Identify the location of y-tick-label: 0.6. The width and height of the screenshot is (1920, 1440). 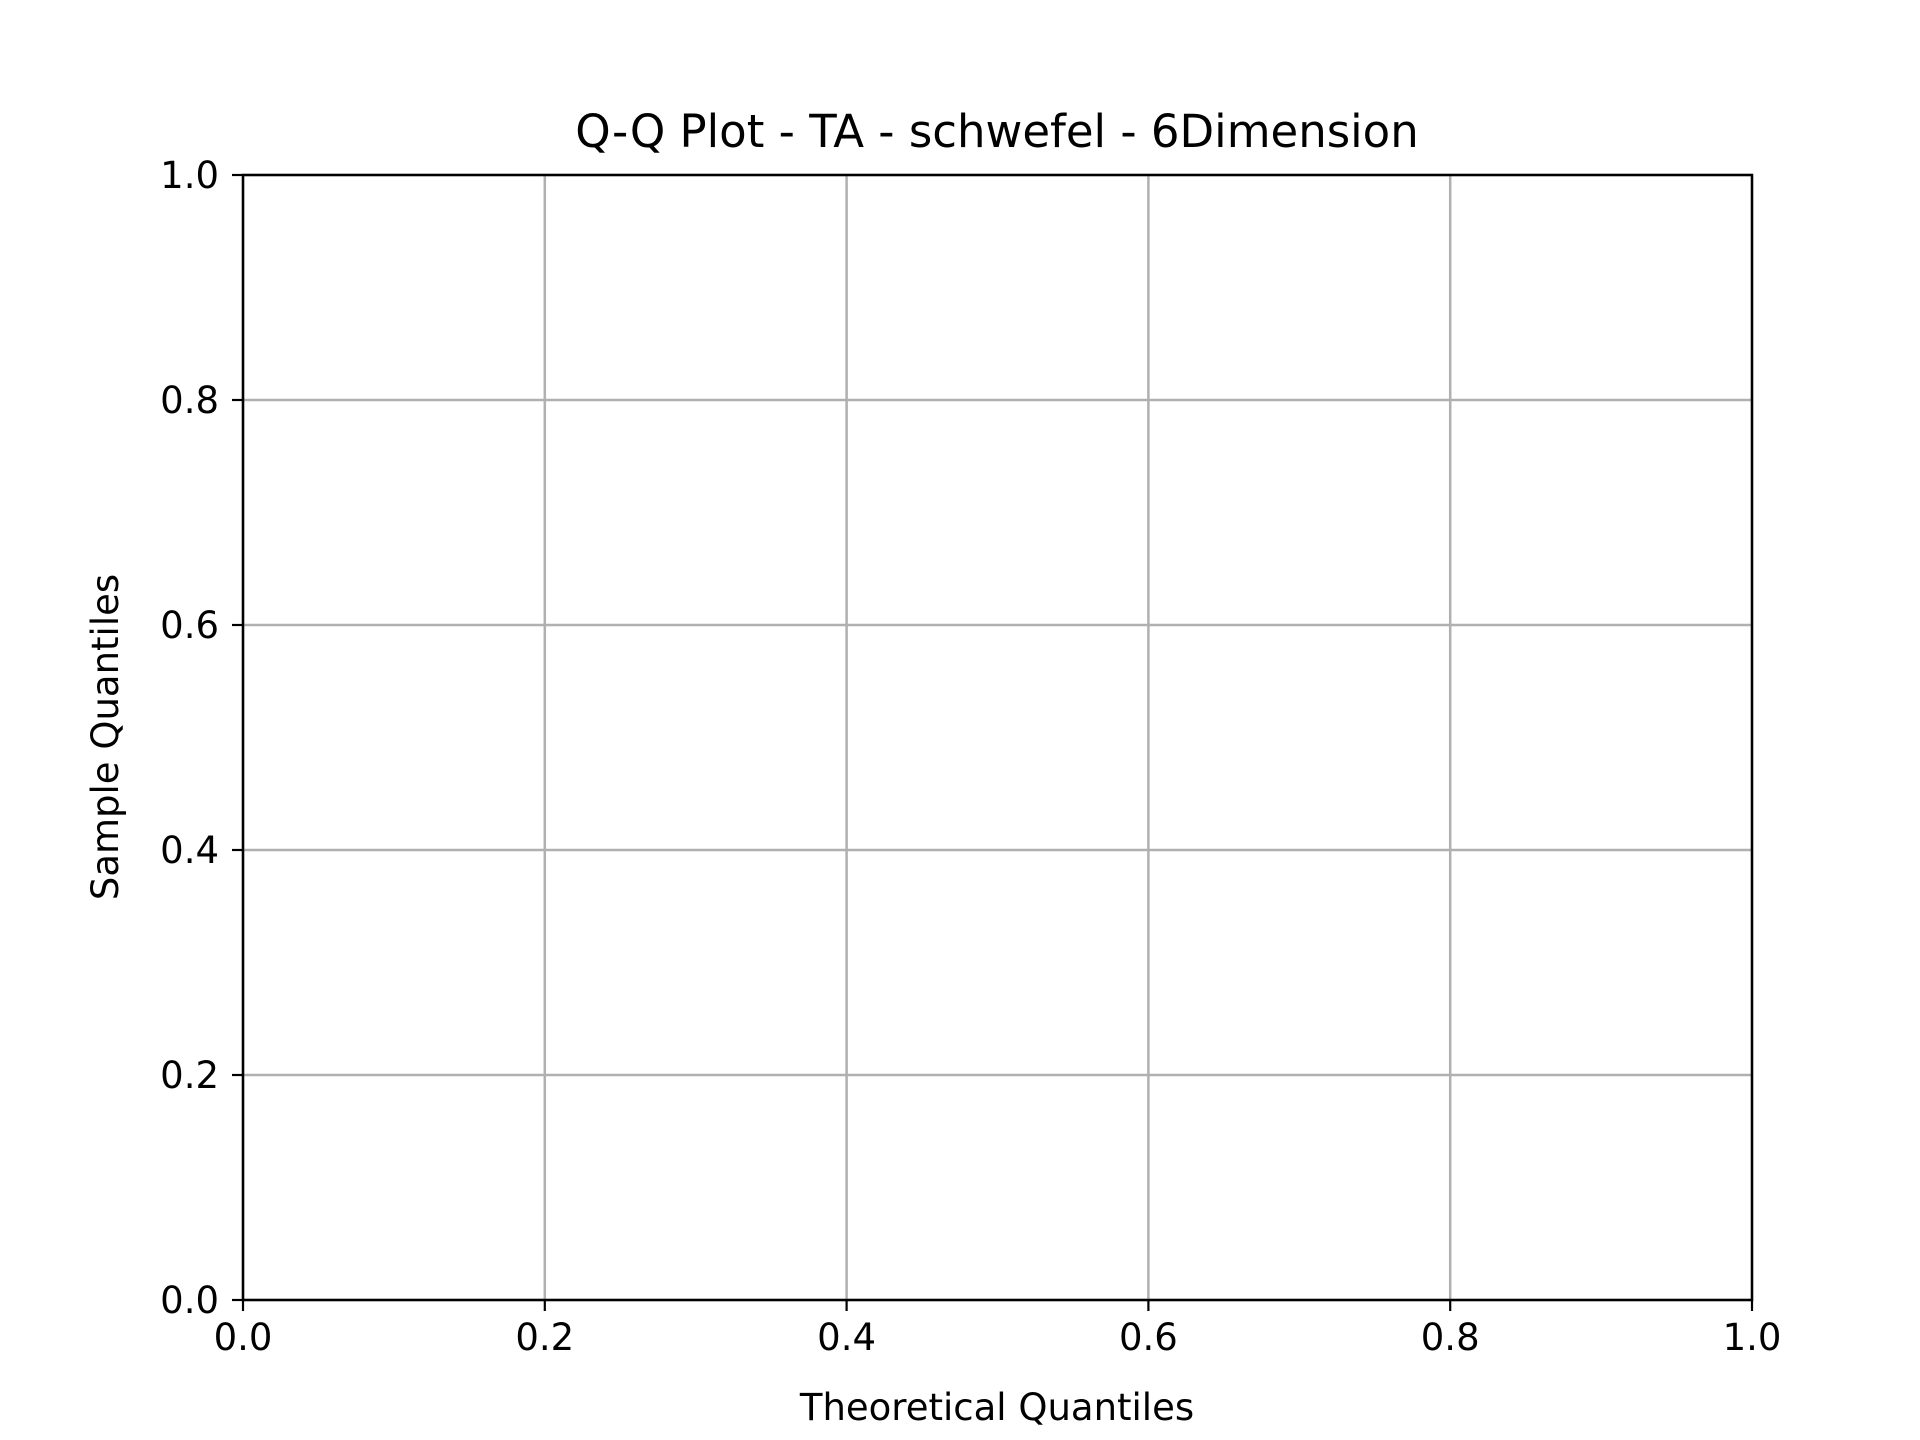
(189, 625).